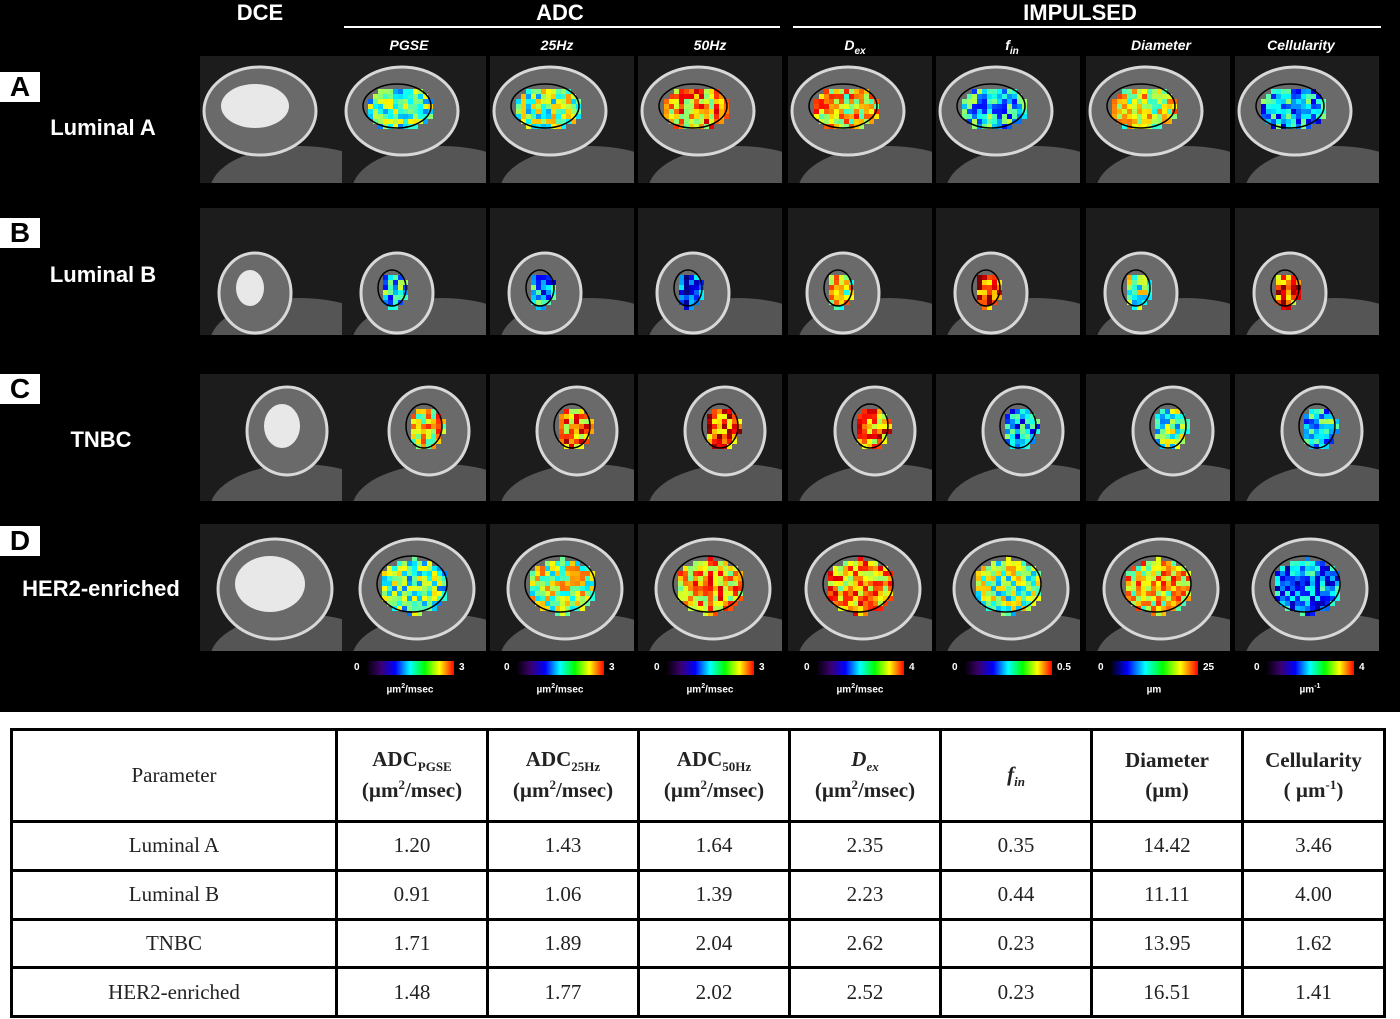 The width and height of the screenshot is (1400, 1019). Describe the element at coordinates (433, 790) in the screenshot. I see `th-adc-pgse-unit-b: /msec)` at that location.